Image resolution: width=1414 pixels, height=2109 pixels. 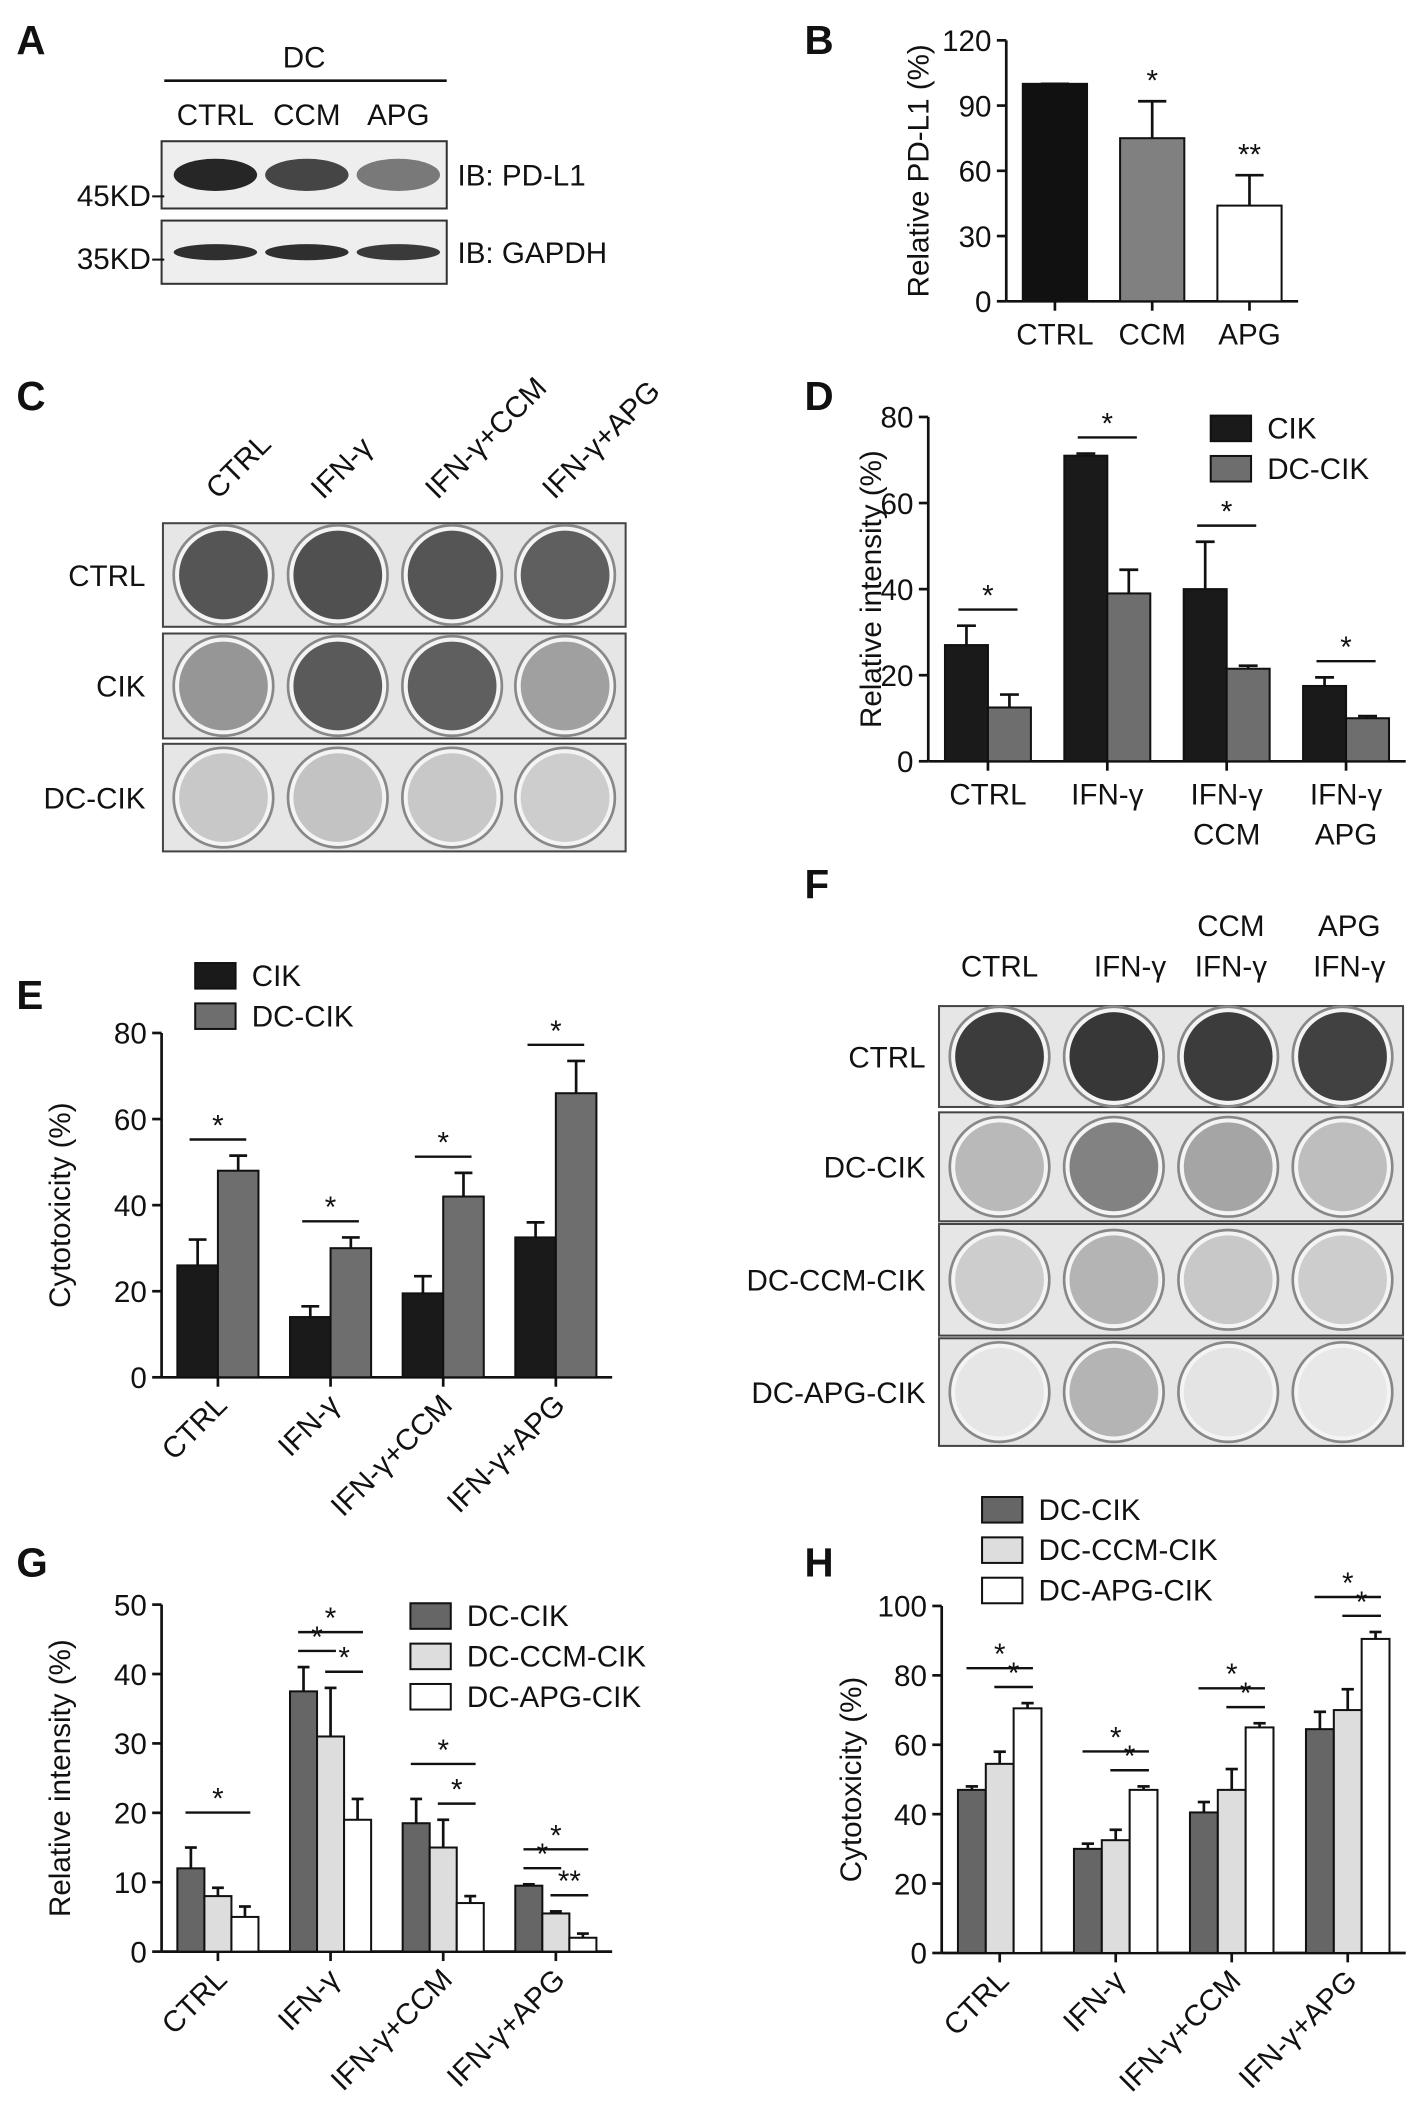 I want to click on panel-letter: G, so click(x=31, y=1562).